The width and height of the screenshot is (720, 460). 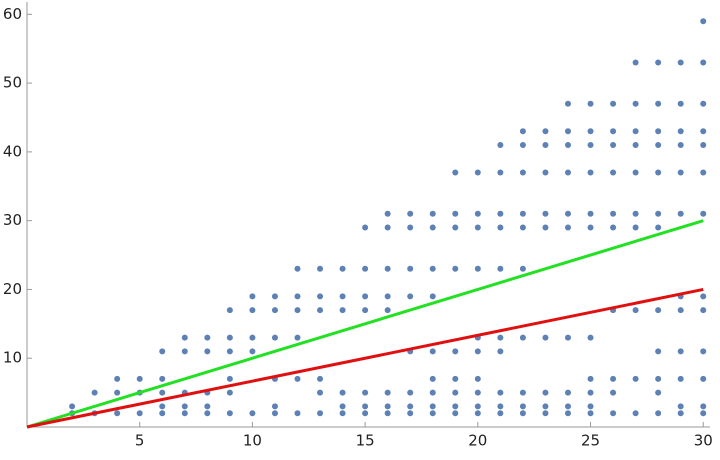 What do you see at coordinates (12, 151) in the screenshot?
I see `y-tick-label: 40` at bounding box center [12, 151].